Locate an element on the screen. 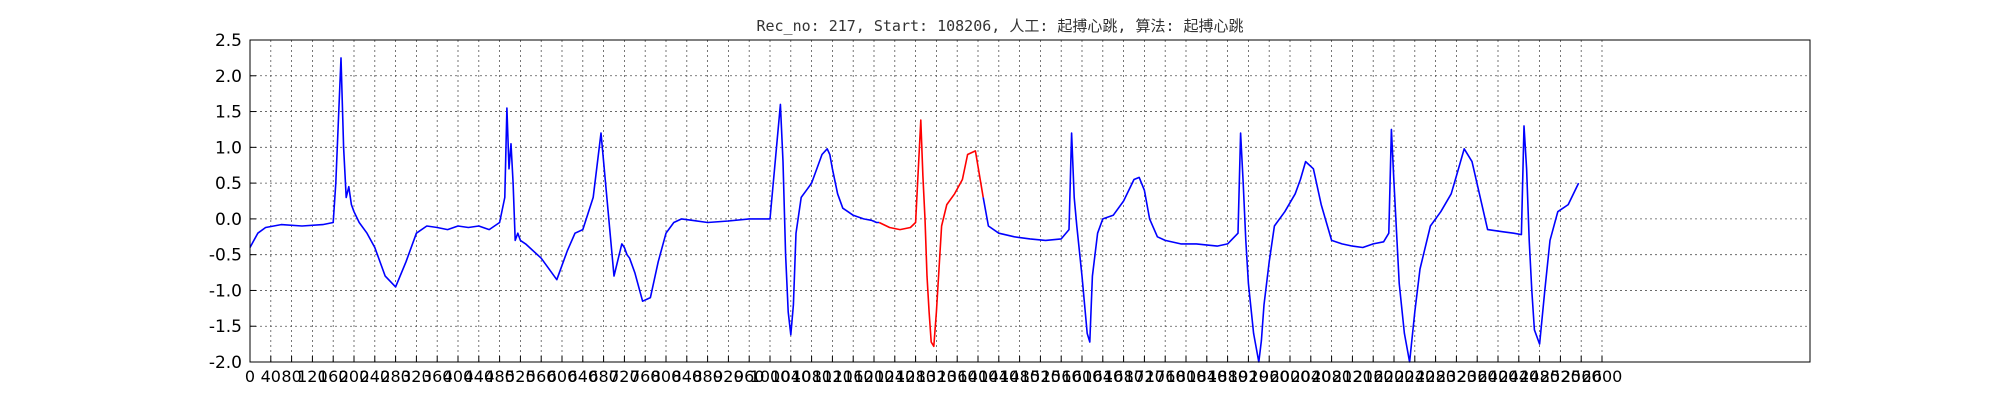 The width and height of the screenshot is (2000, 400). x-tick-label: 120 is located at coordinates (312, 376).